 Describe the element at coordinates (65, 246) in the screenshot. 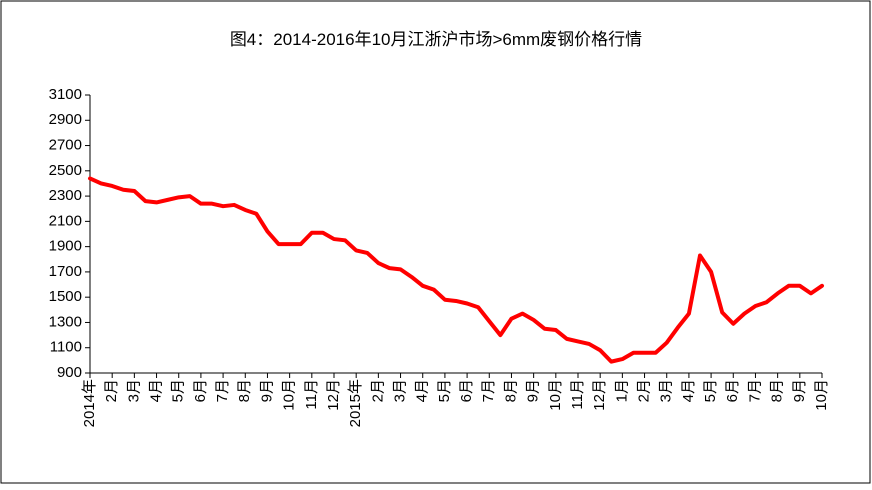

I see `y-tick-label: 1900` at that location.